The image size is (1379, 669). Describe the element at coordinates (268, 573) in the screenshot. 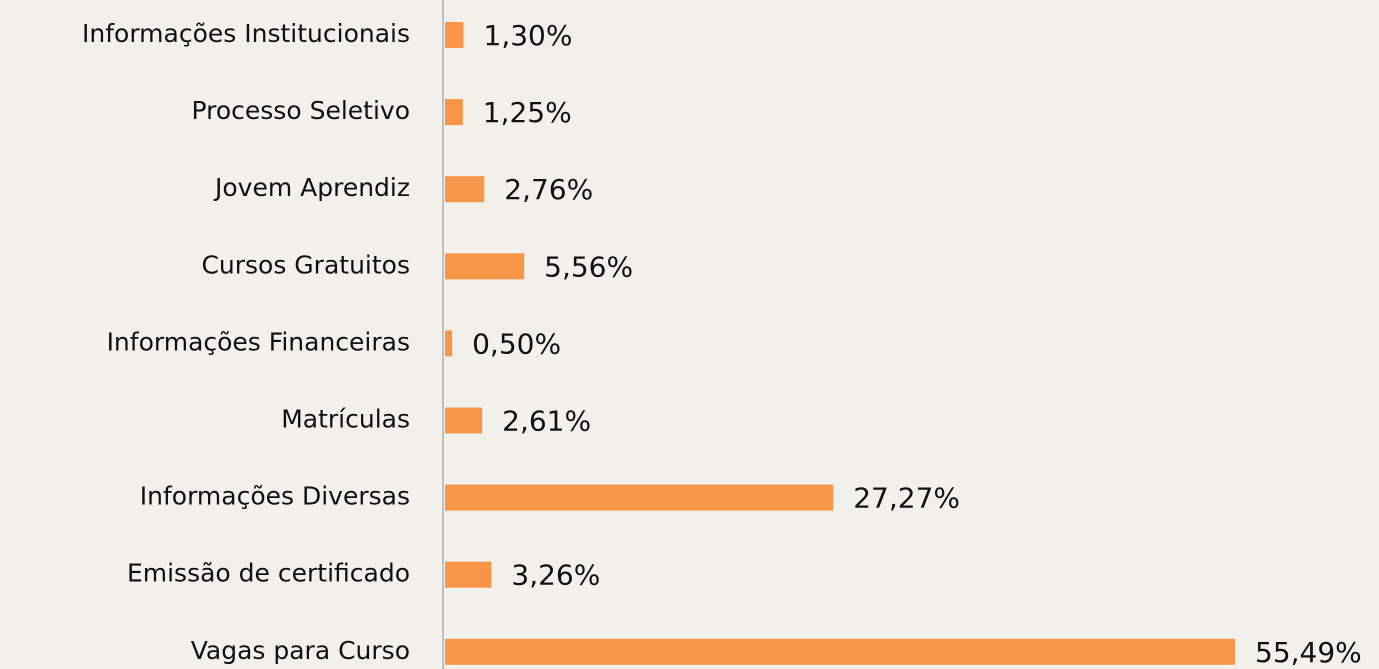

I see `category-label: Emissão de certificado` at that location.